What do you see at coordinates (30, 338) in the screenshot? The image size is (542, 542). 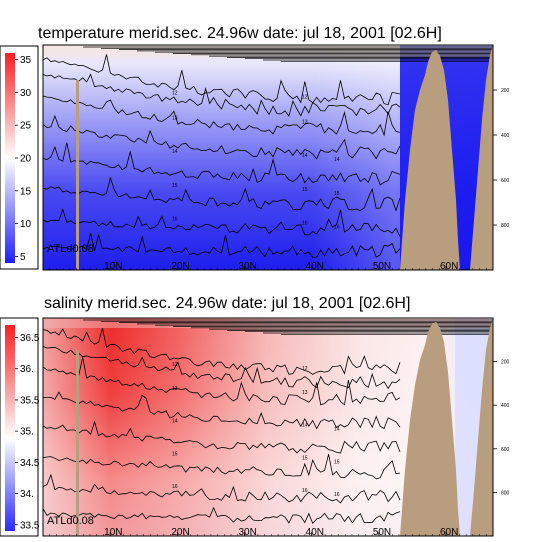 I see `colorbar-tick-label: 36.5` at bounding box center [30, 338].